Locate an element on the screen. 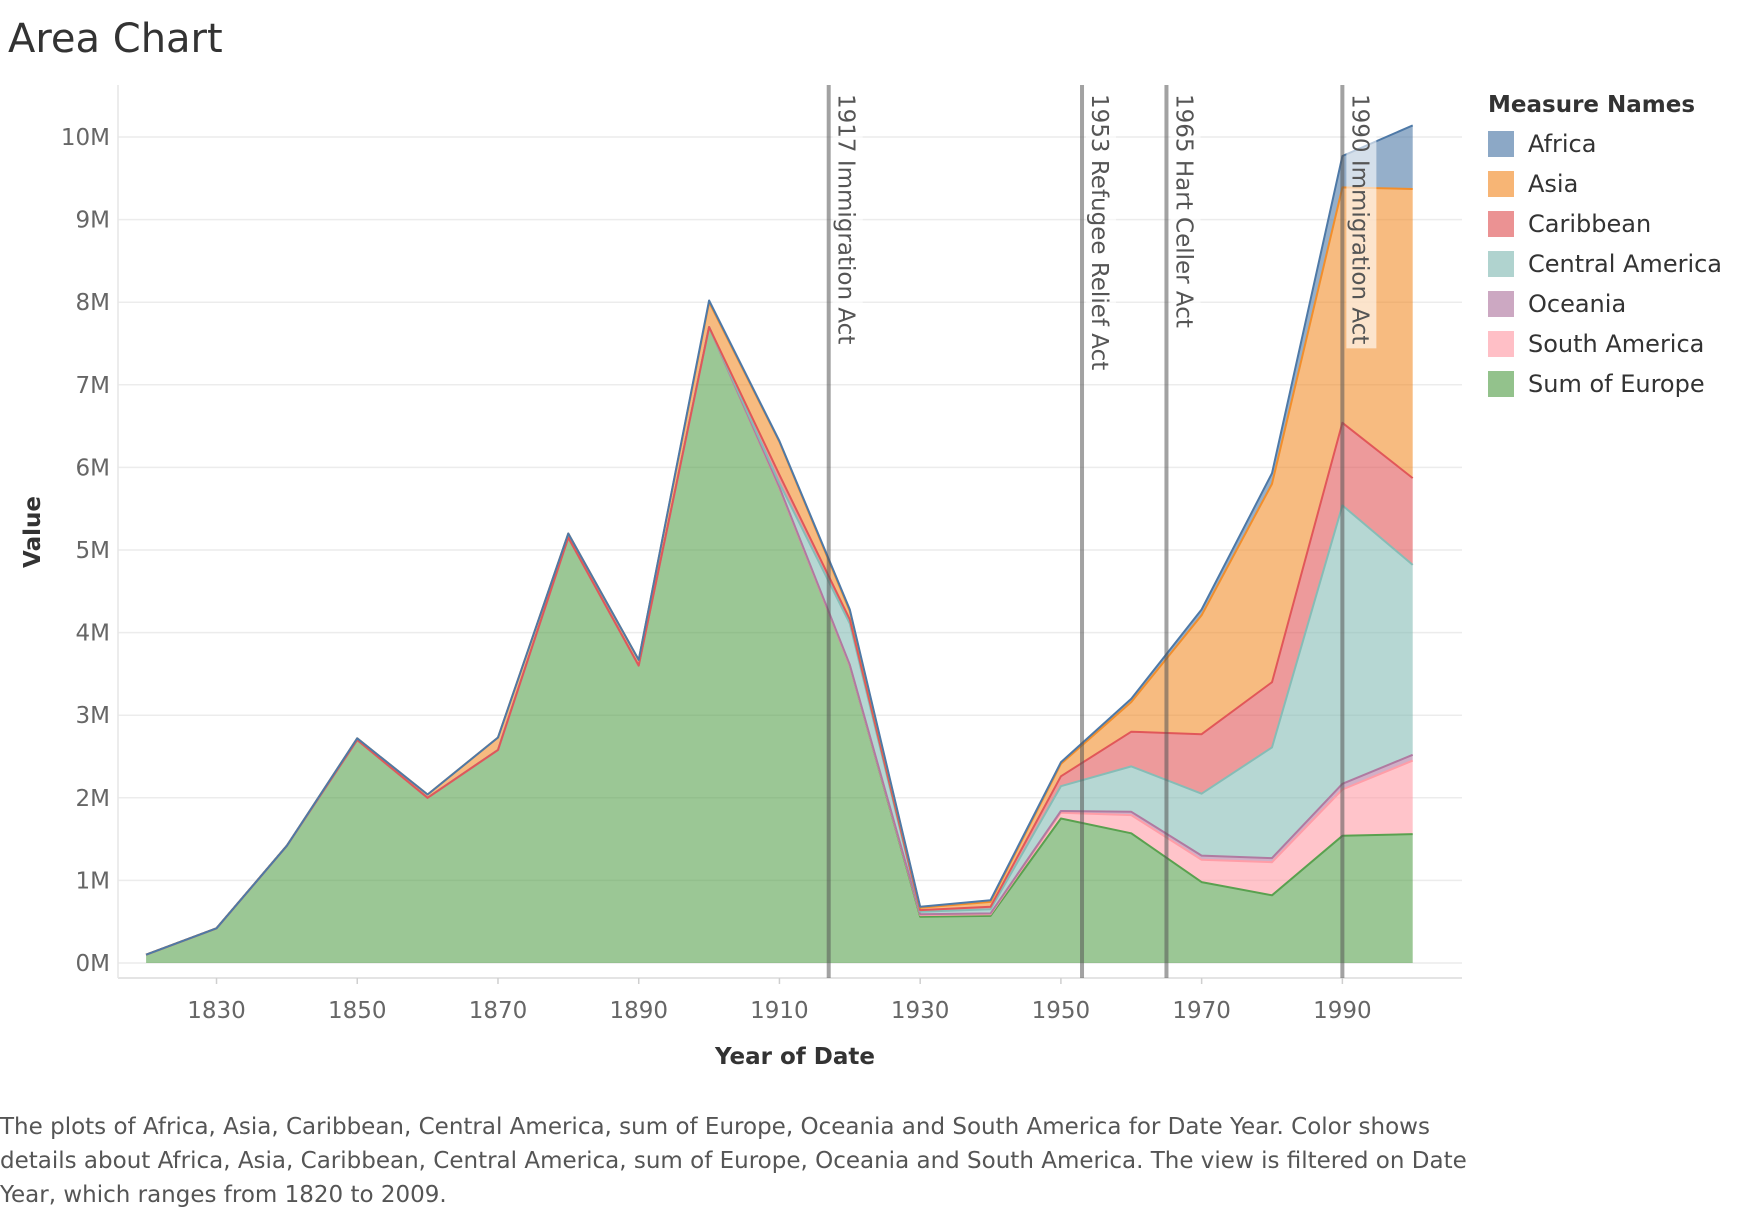 The height and width of the screenshot is (1212, 1752). legend-label: Africa is located at coordinates (1562, 144).